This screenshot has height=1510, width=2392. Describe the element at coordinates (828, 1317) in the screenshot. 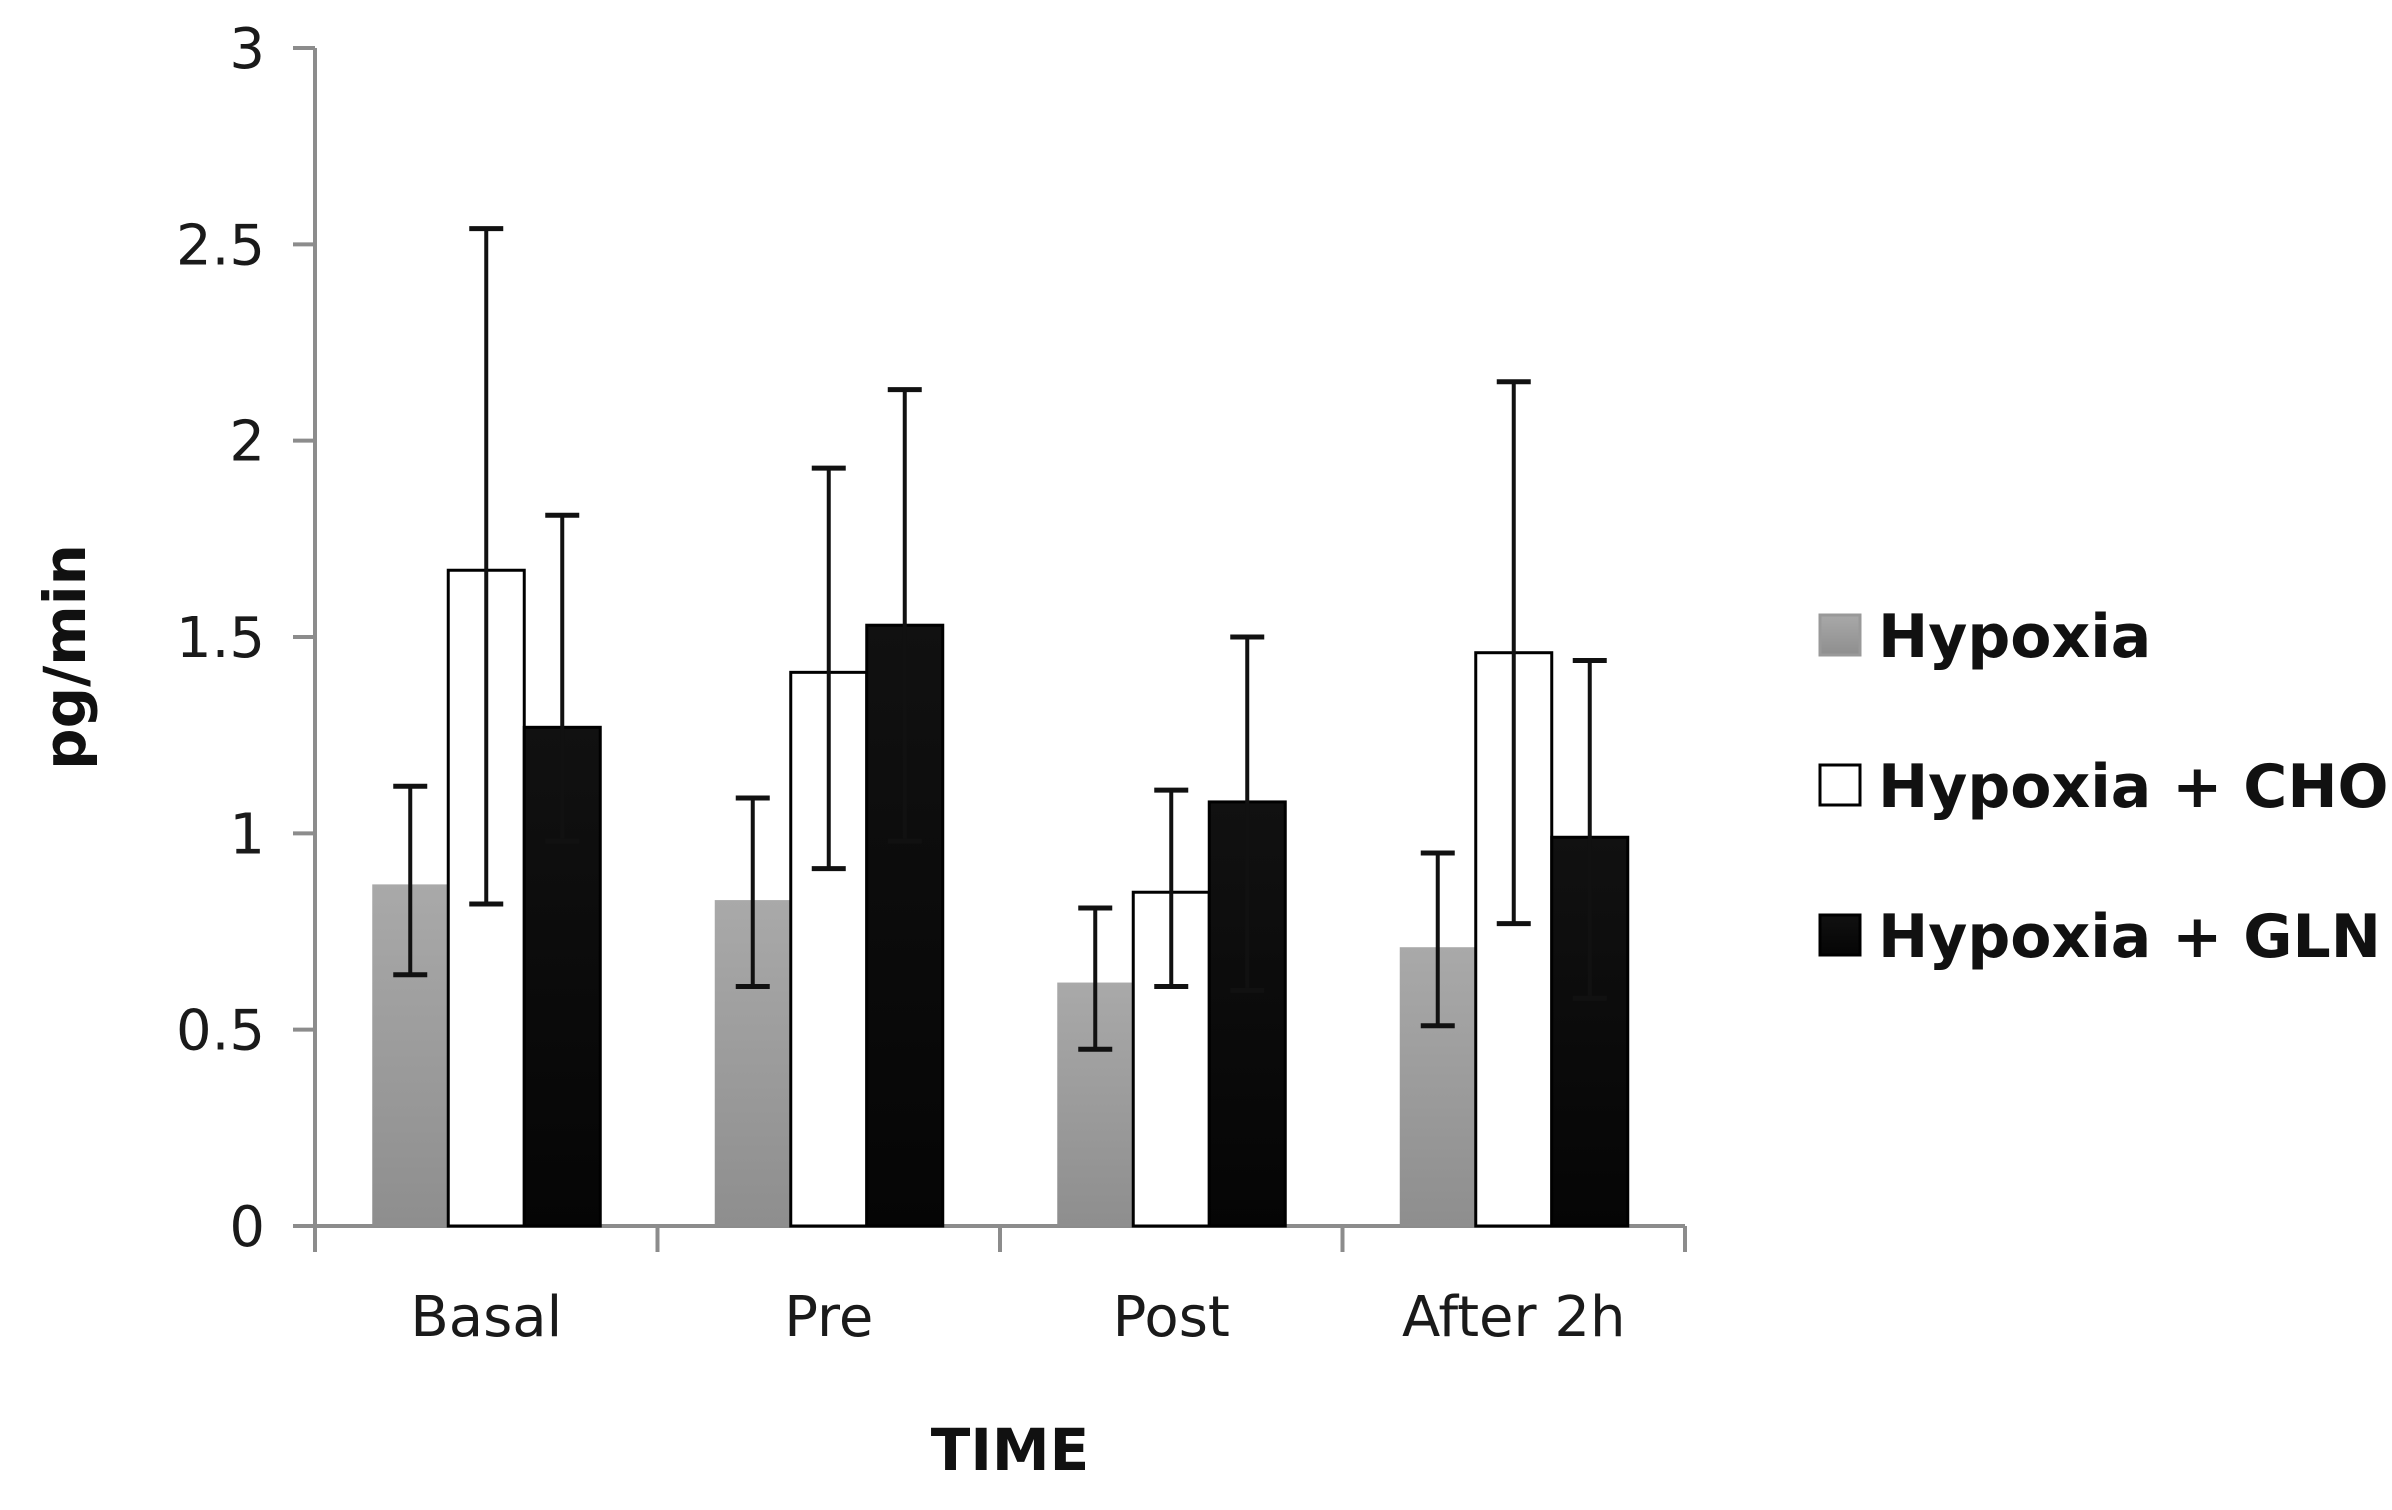

I see `x-tick-label: Pre` at that location.